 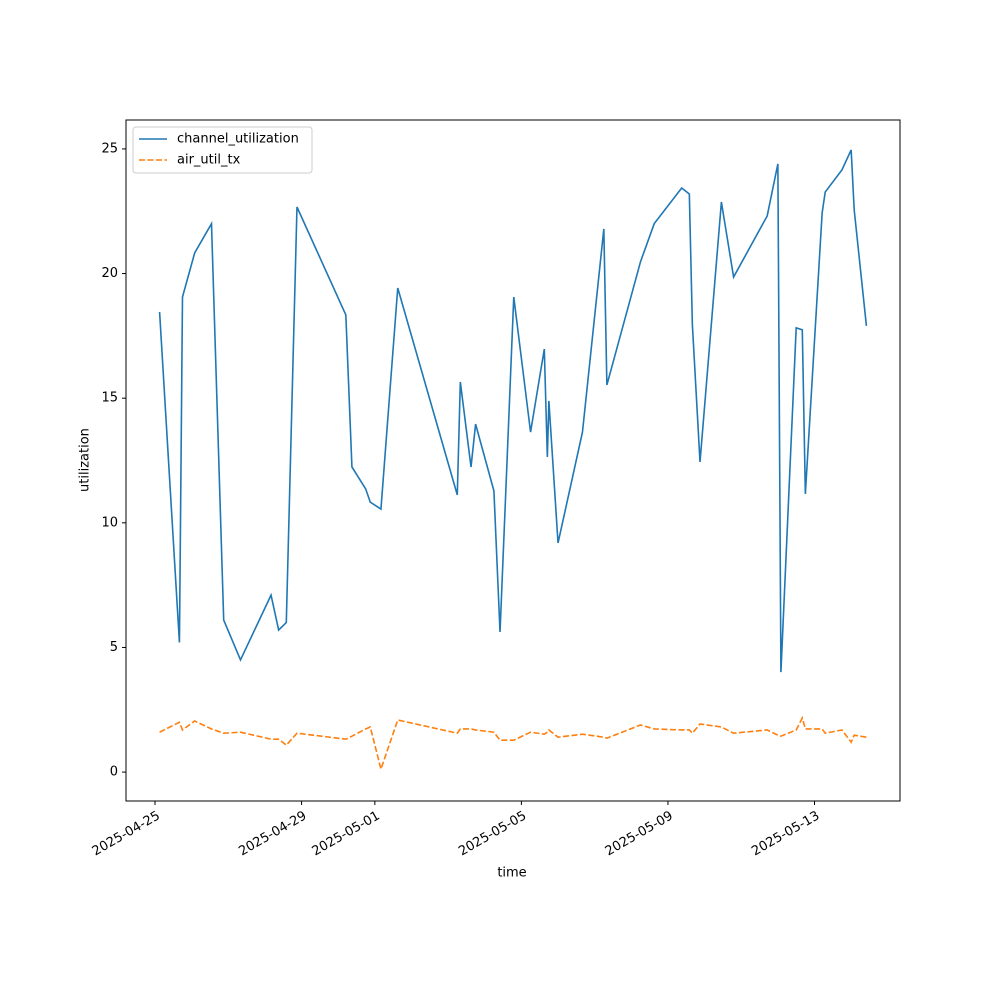 What do you see at coordinates (346, 834) in the screenshot?
I see `x-tick-label: 2025-05-01` at bounding box center [346, 834].